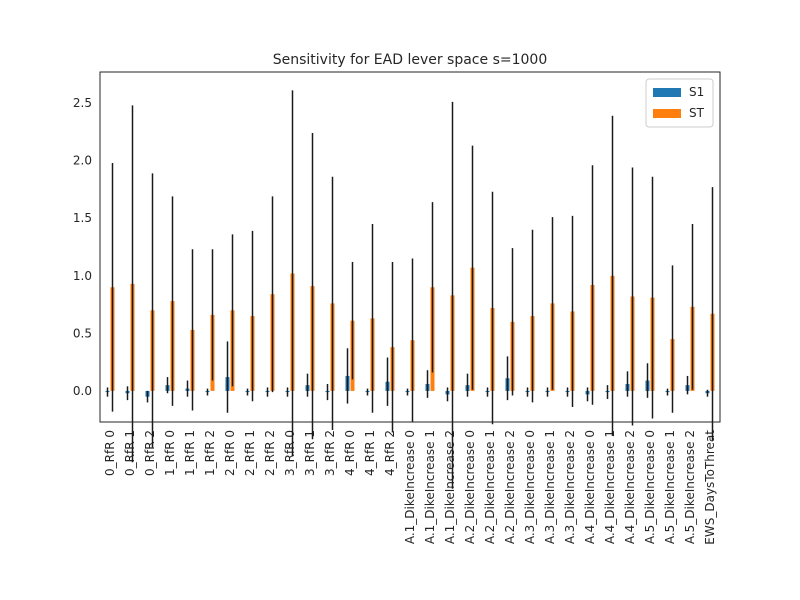 The image size is (800, 600). What do you see at coordinates (82, 103) in the screenshot?
I see `y-tick-label: 2.5` at bounding box center [82, 103].